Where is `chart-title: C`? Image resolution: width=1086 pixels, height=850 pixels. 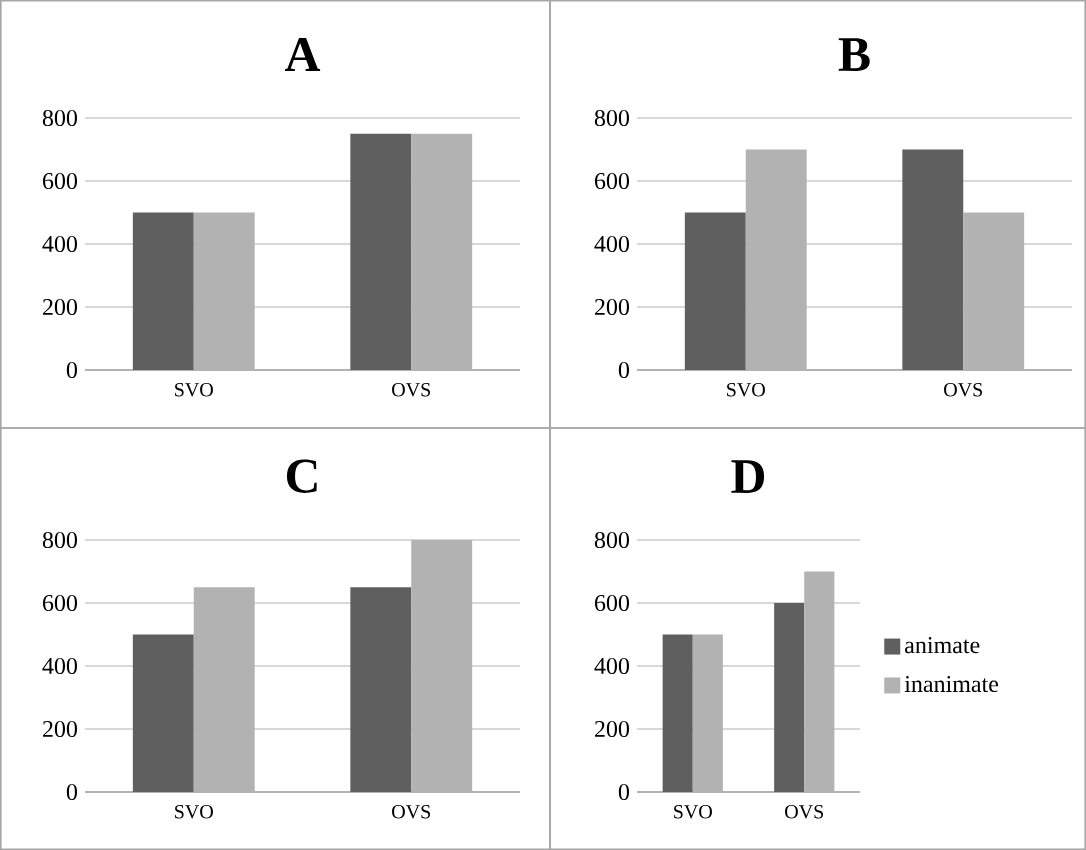 chart-title: C is located at coordinates (301, 476).